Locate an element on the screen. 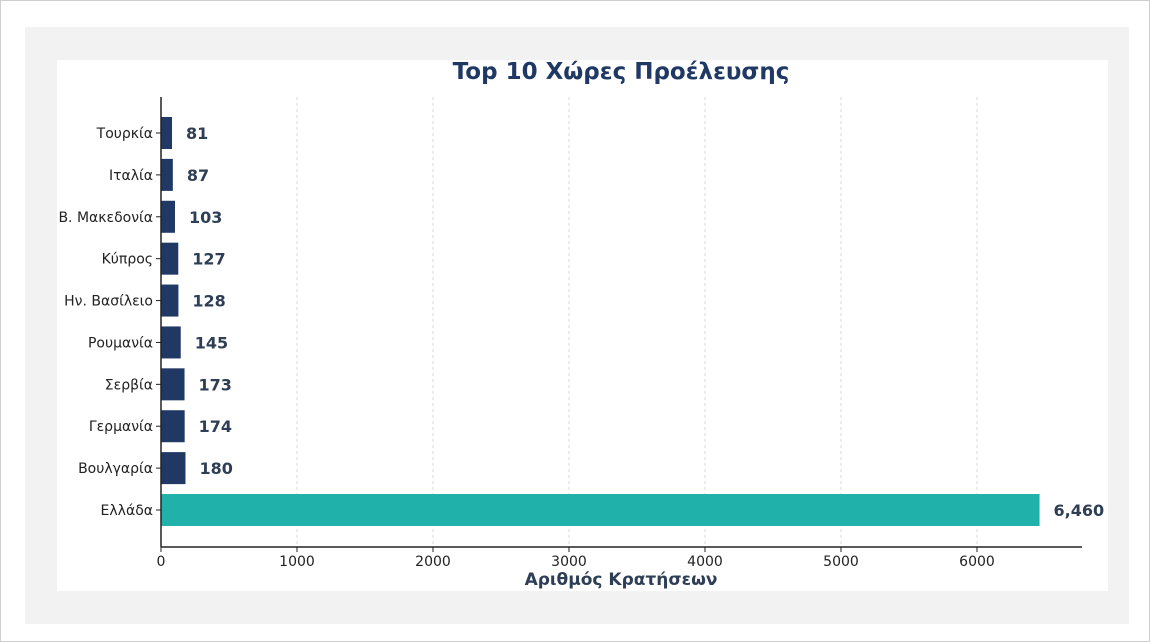 The width and height of the screenshot is (1150, 642). value-label: 145 is located at coordinates (211, 342).